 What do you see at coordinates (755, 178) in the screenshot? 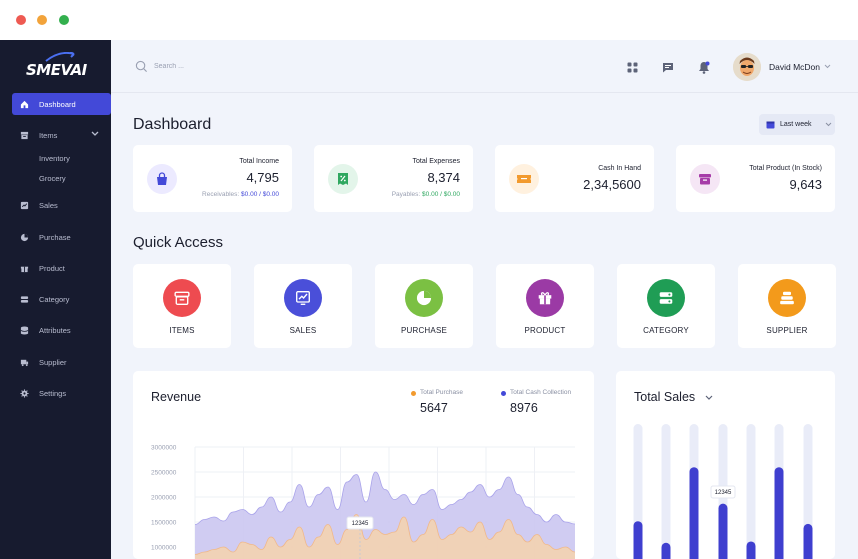
I see `stat-card-total-product: Total Product (In Stock) 9,643` at bounding box center [755, 178].